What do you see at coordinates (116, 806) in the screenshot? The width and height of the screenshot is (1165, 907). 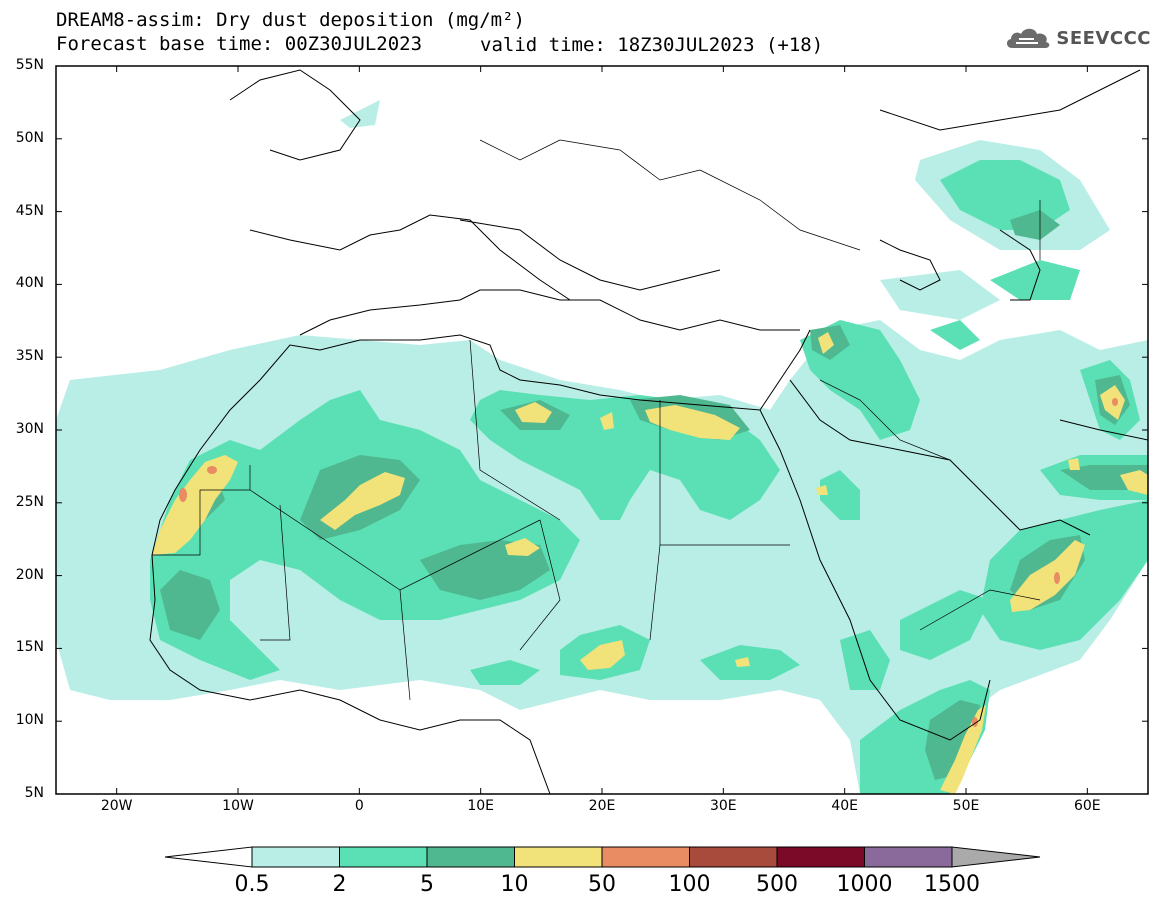 I see `lon-label: 20W` at bounding box center [116, 806].